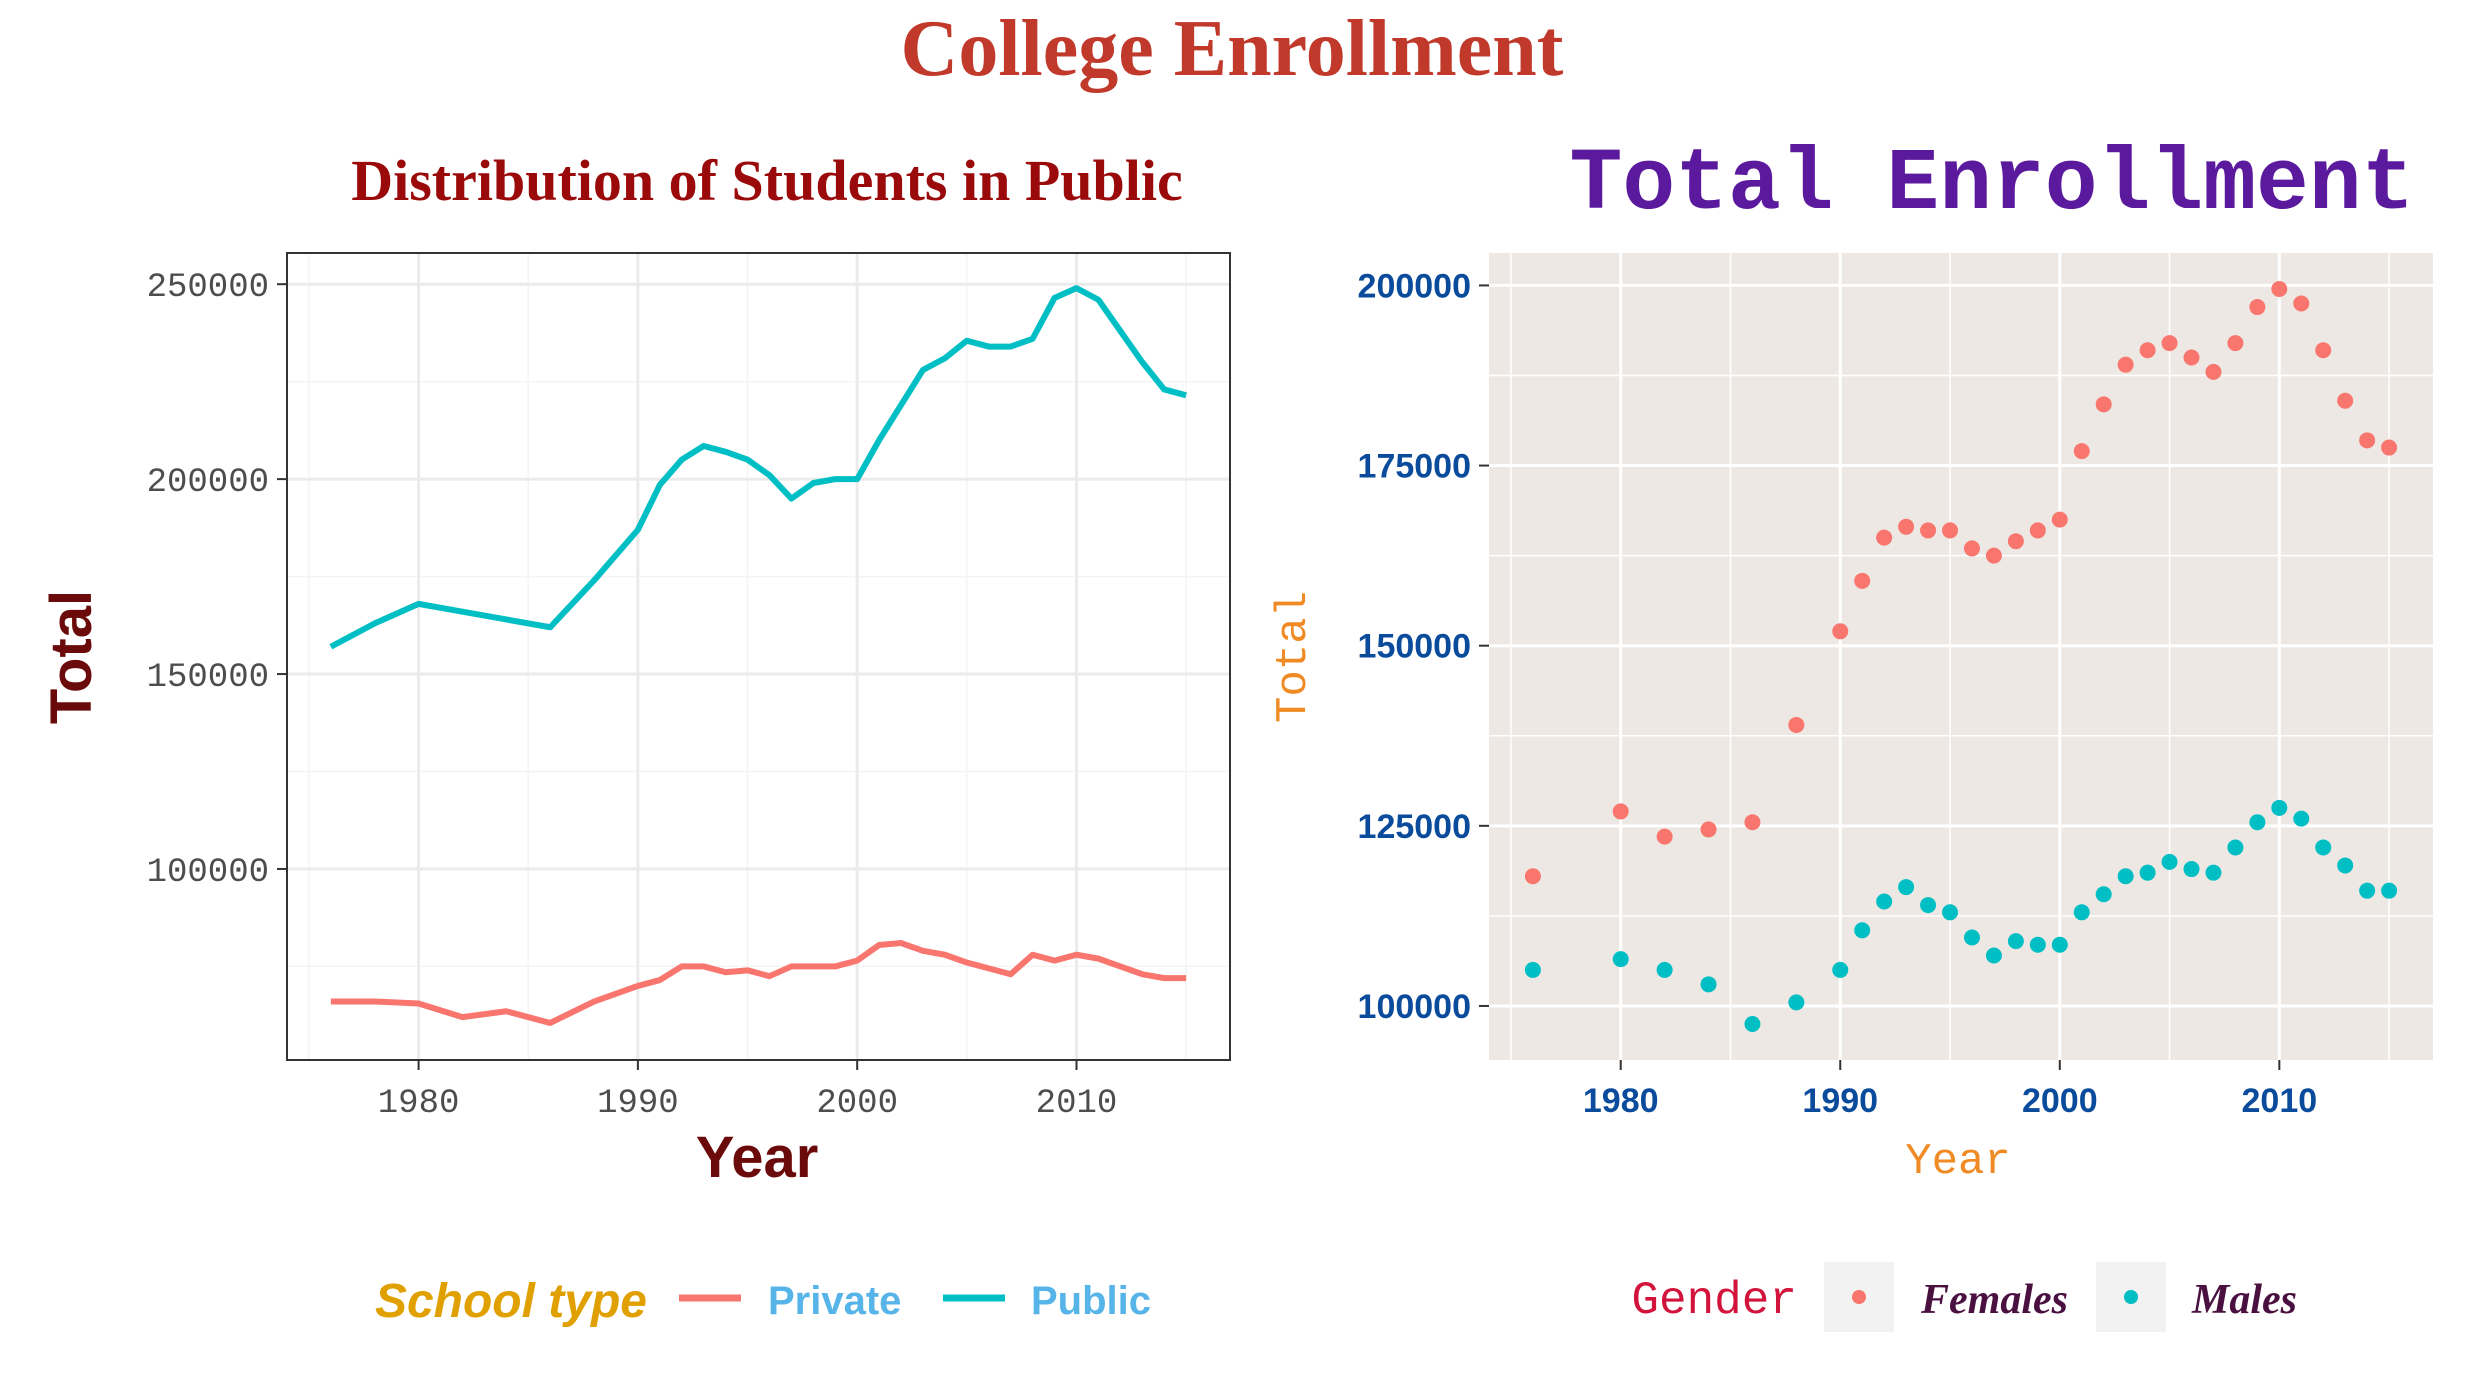  I want to click on legend-key-males, so click(2131, 1297).